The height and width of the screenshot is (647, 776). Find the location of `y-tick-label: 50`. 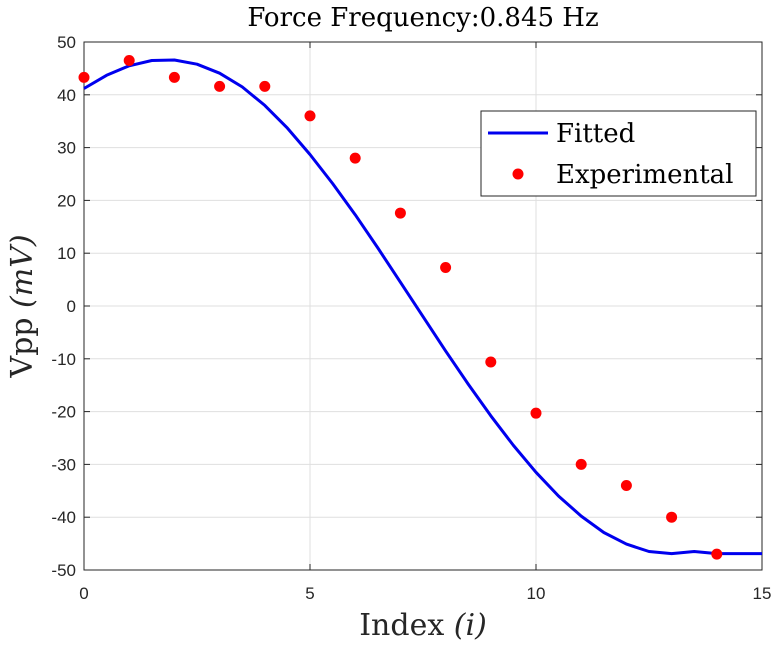

y-tick-label: 50 is located at coordinates (66, 42).